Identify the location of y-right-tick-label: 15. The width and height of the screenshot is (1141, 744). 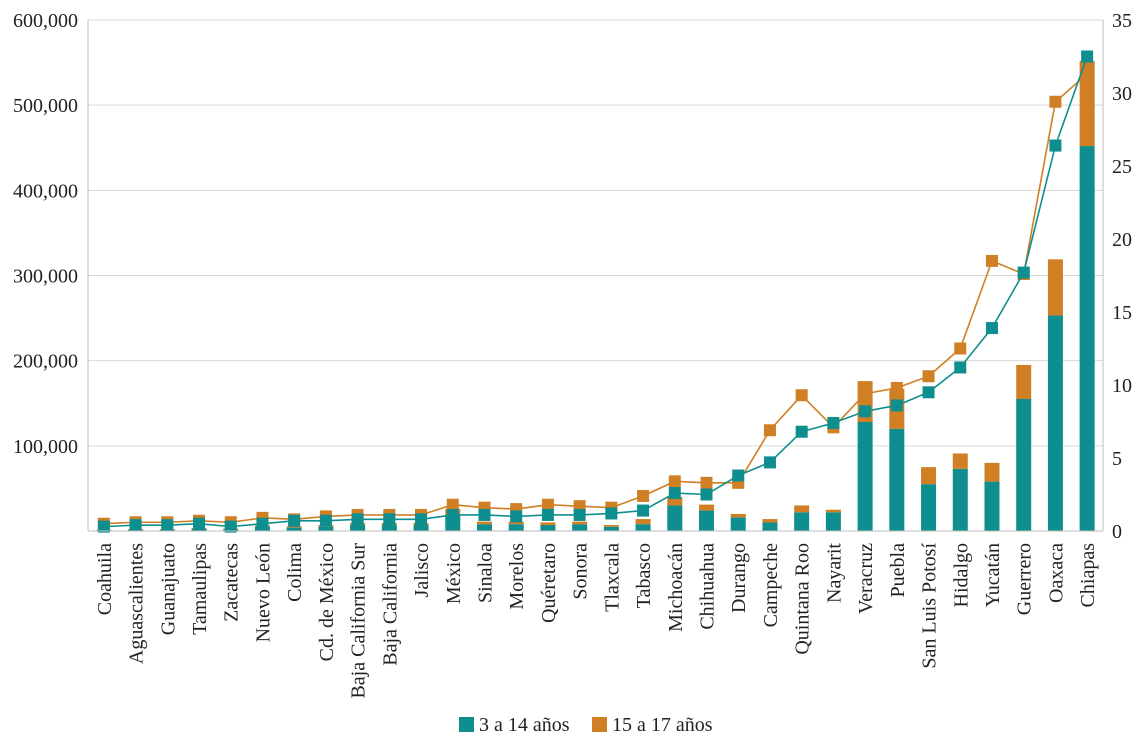
(1122, 313).